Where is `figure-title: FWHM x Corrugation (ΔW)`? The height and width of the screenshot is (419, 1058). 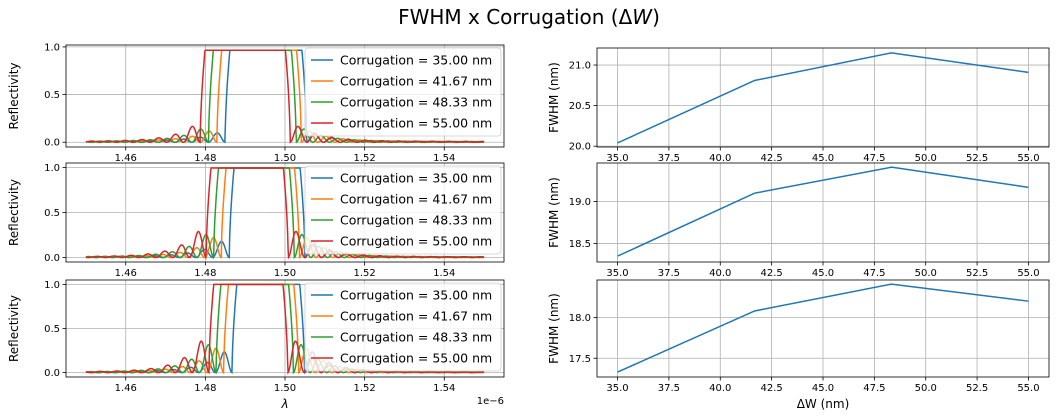
figure-title: FWHM x Corrugation (ΔW) is located at coordinates (529, 17).